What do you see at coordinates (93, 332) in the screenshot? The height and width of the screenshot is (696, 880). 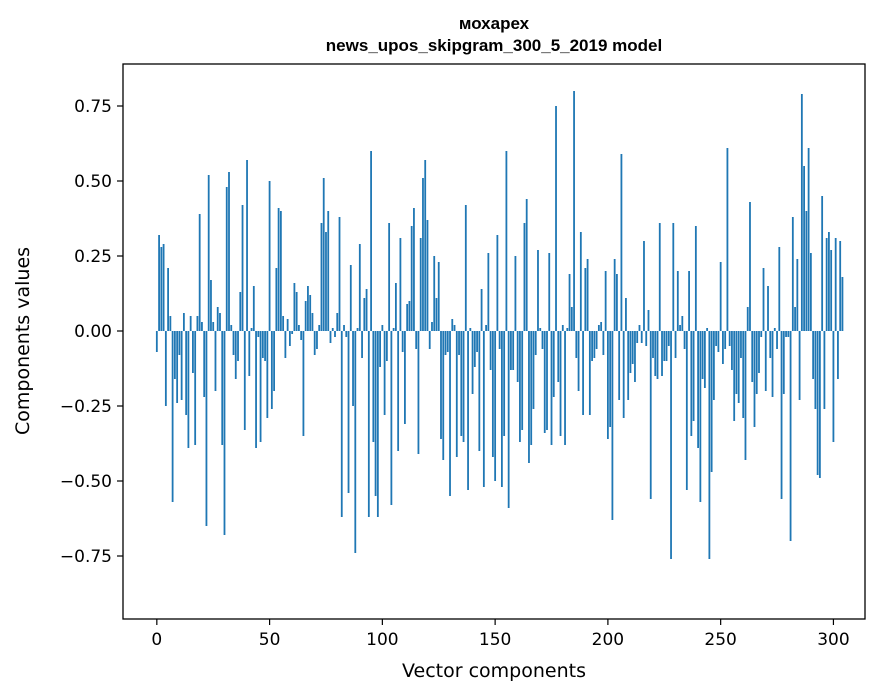 I see `y-tick-label: 0.00` at bounding box center [93, 332].